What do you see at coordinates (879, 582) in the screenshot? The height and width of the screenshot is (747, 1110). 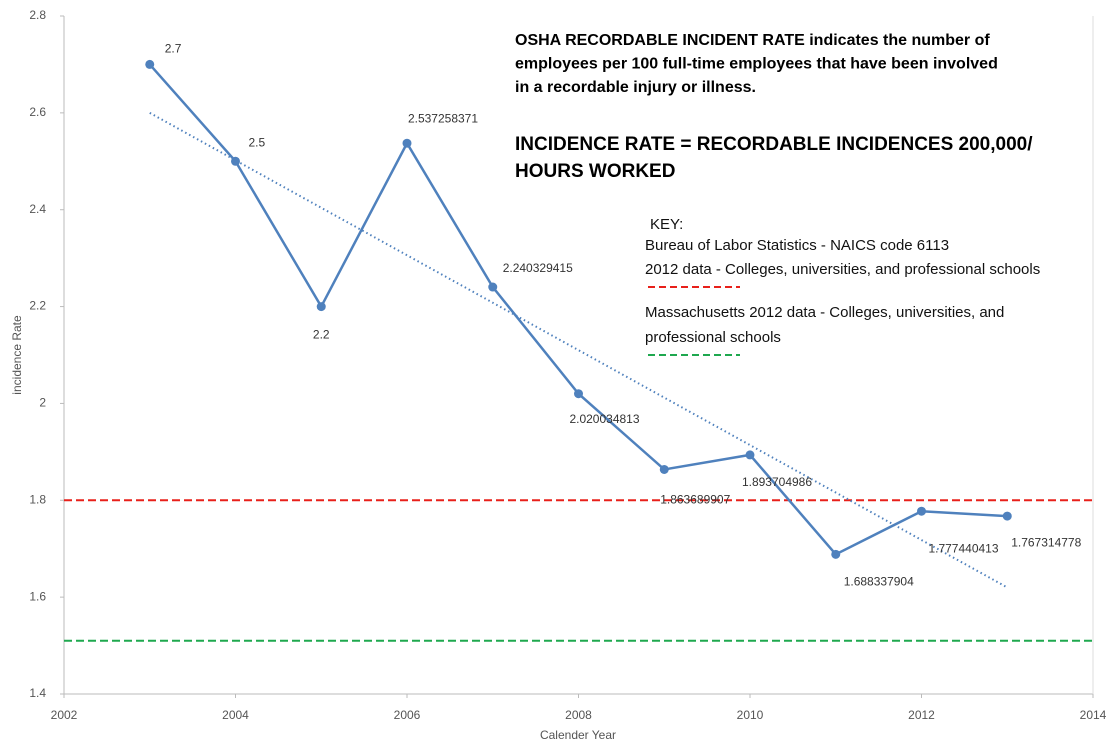 I see `data-label: 1.688337904` at bounding box center [879, 582].